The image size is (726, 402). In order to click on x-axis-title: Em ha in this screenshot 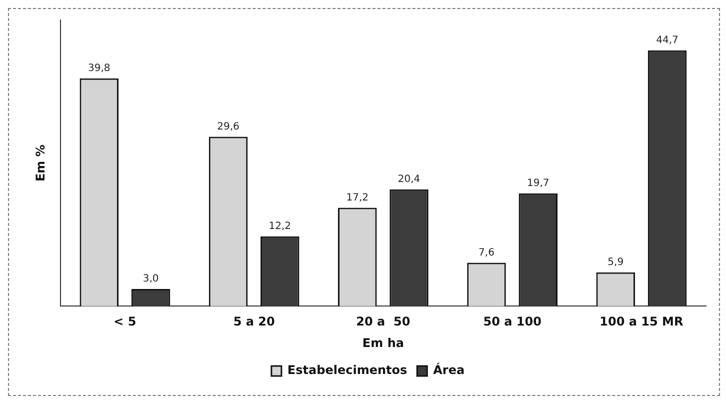, I will do `click(383, 343)`.